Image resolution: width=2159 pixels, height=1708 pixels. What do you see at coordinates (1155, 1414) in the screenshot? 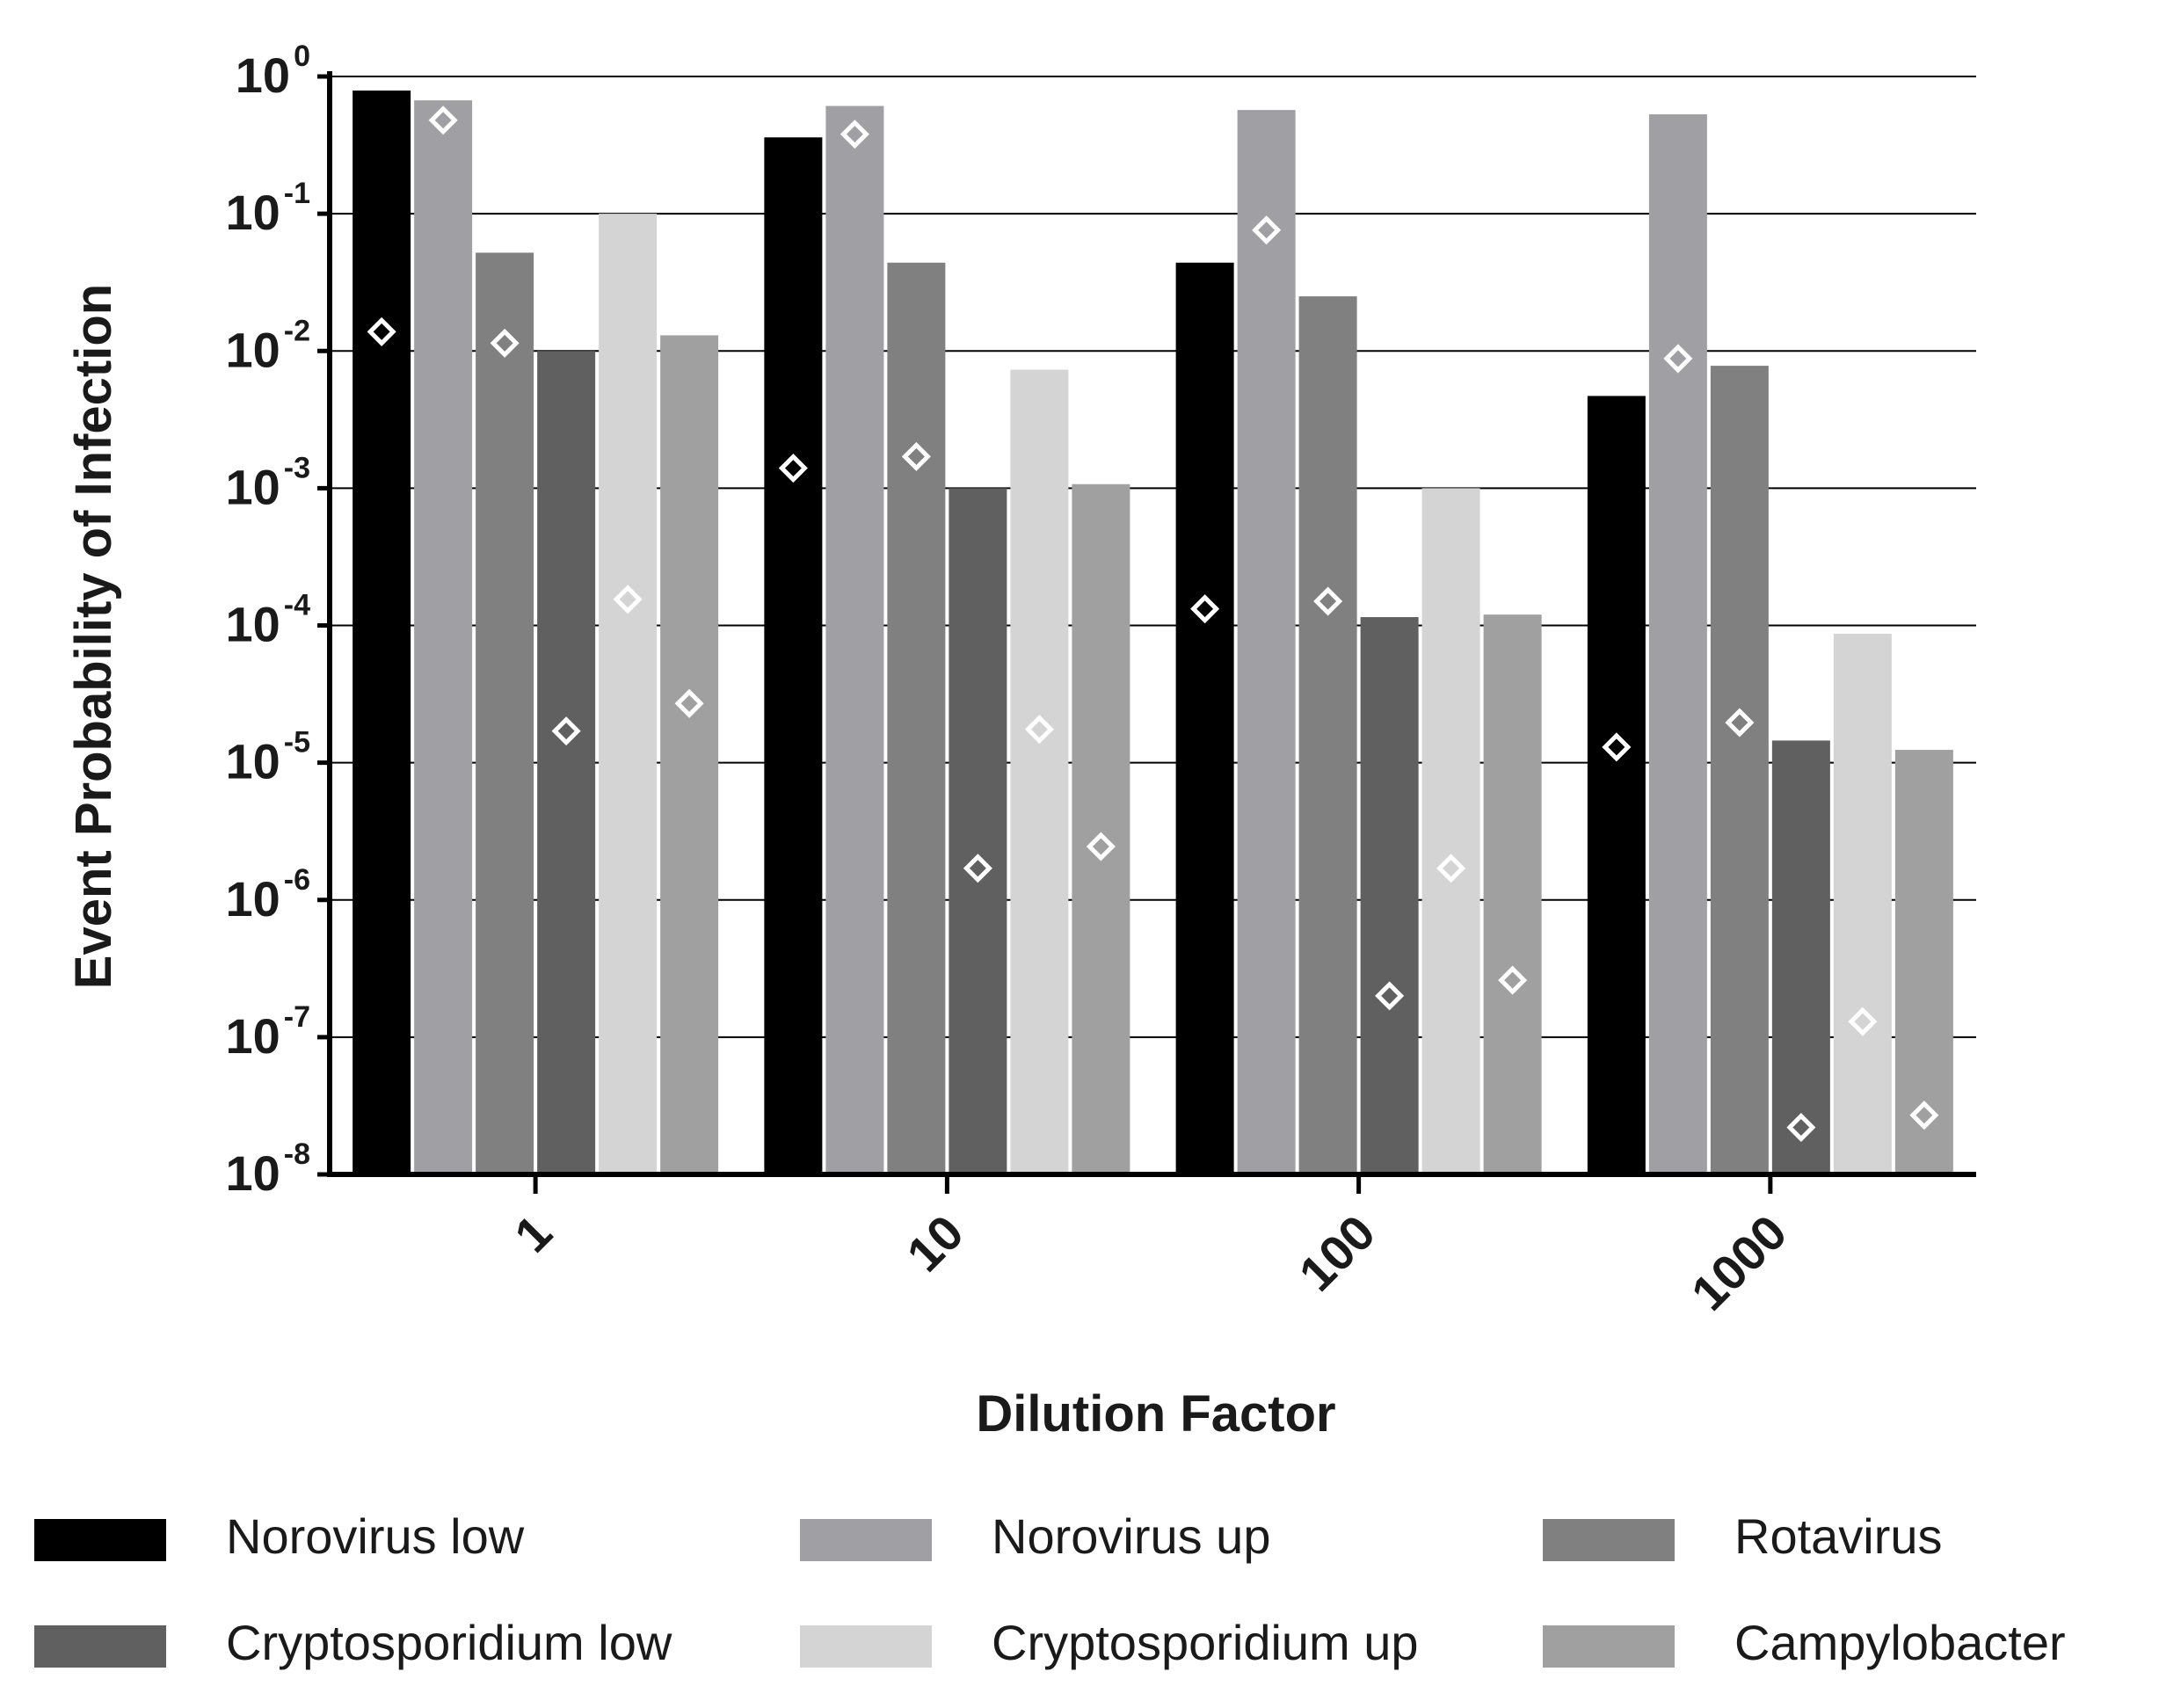
I see `x-axis-title: Dilution Factor` at bounding box center [1155, 1414].